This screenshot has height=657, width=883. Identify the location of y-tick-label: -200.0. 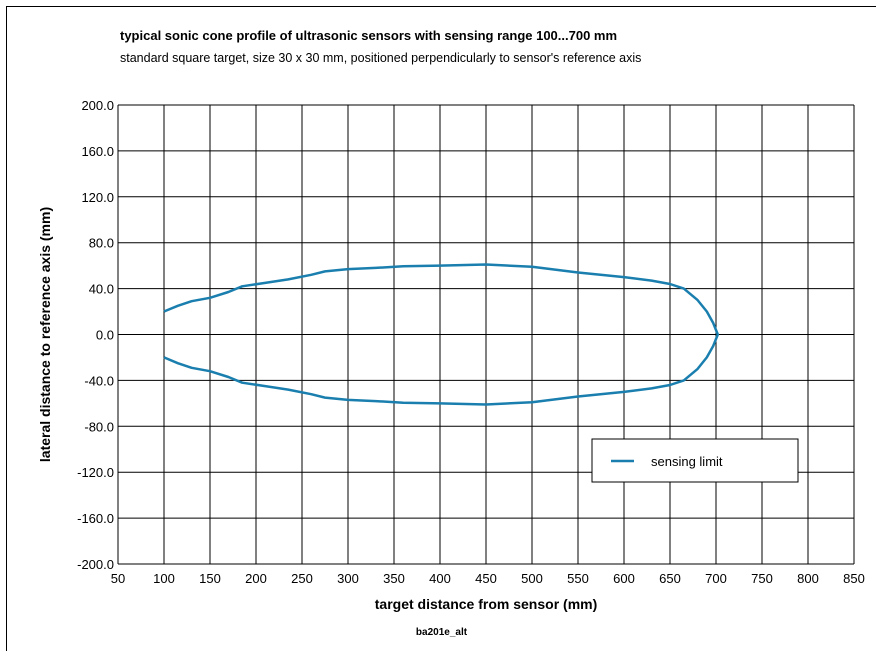
(95, 564).